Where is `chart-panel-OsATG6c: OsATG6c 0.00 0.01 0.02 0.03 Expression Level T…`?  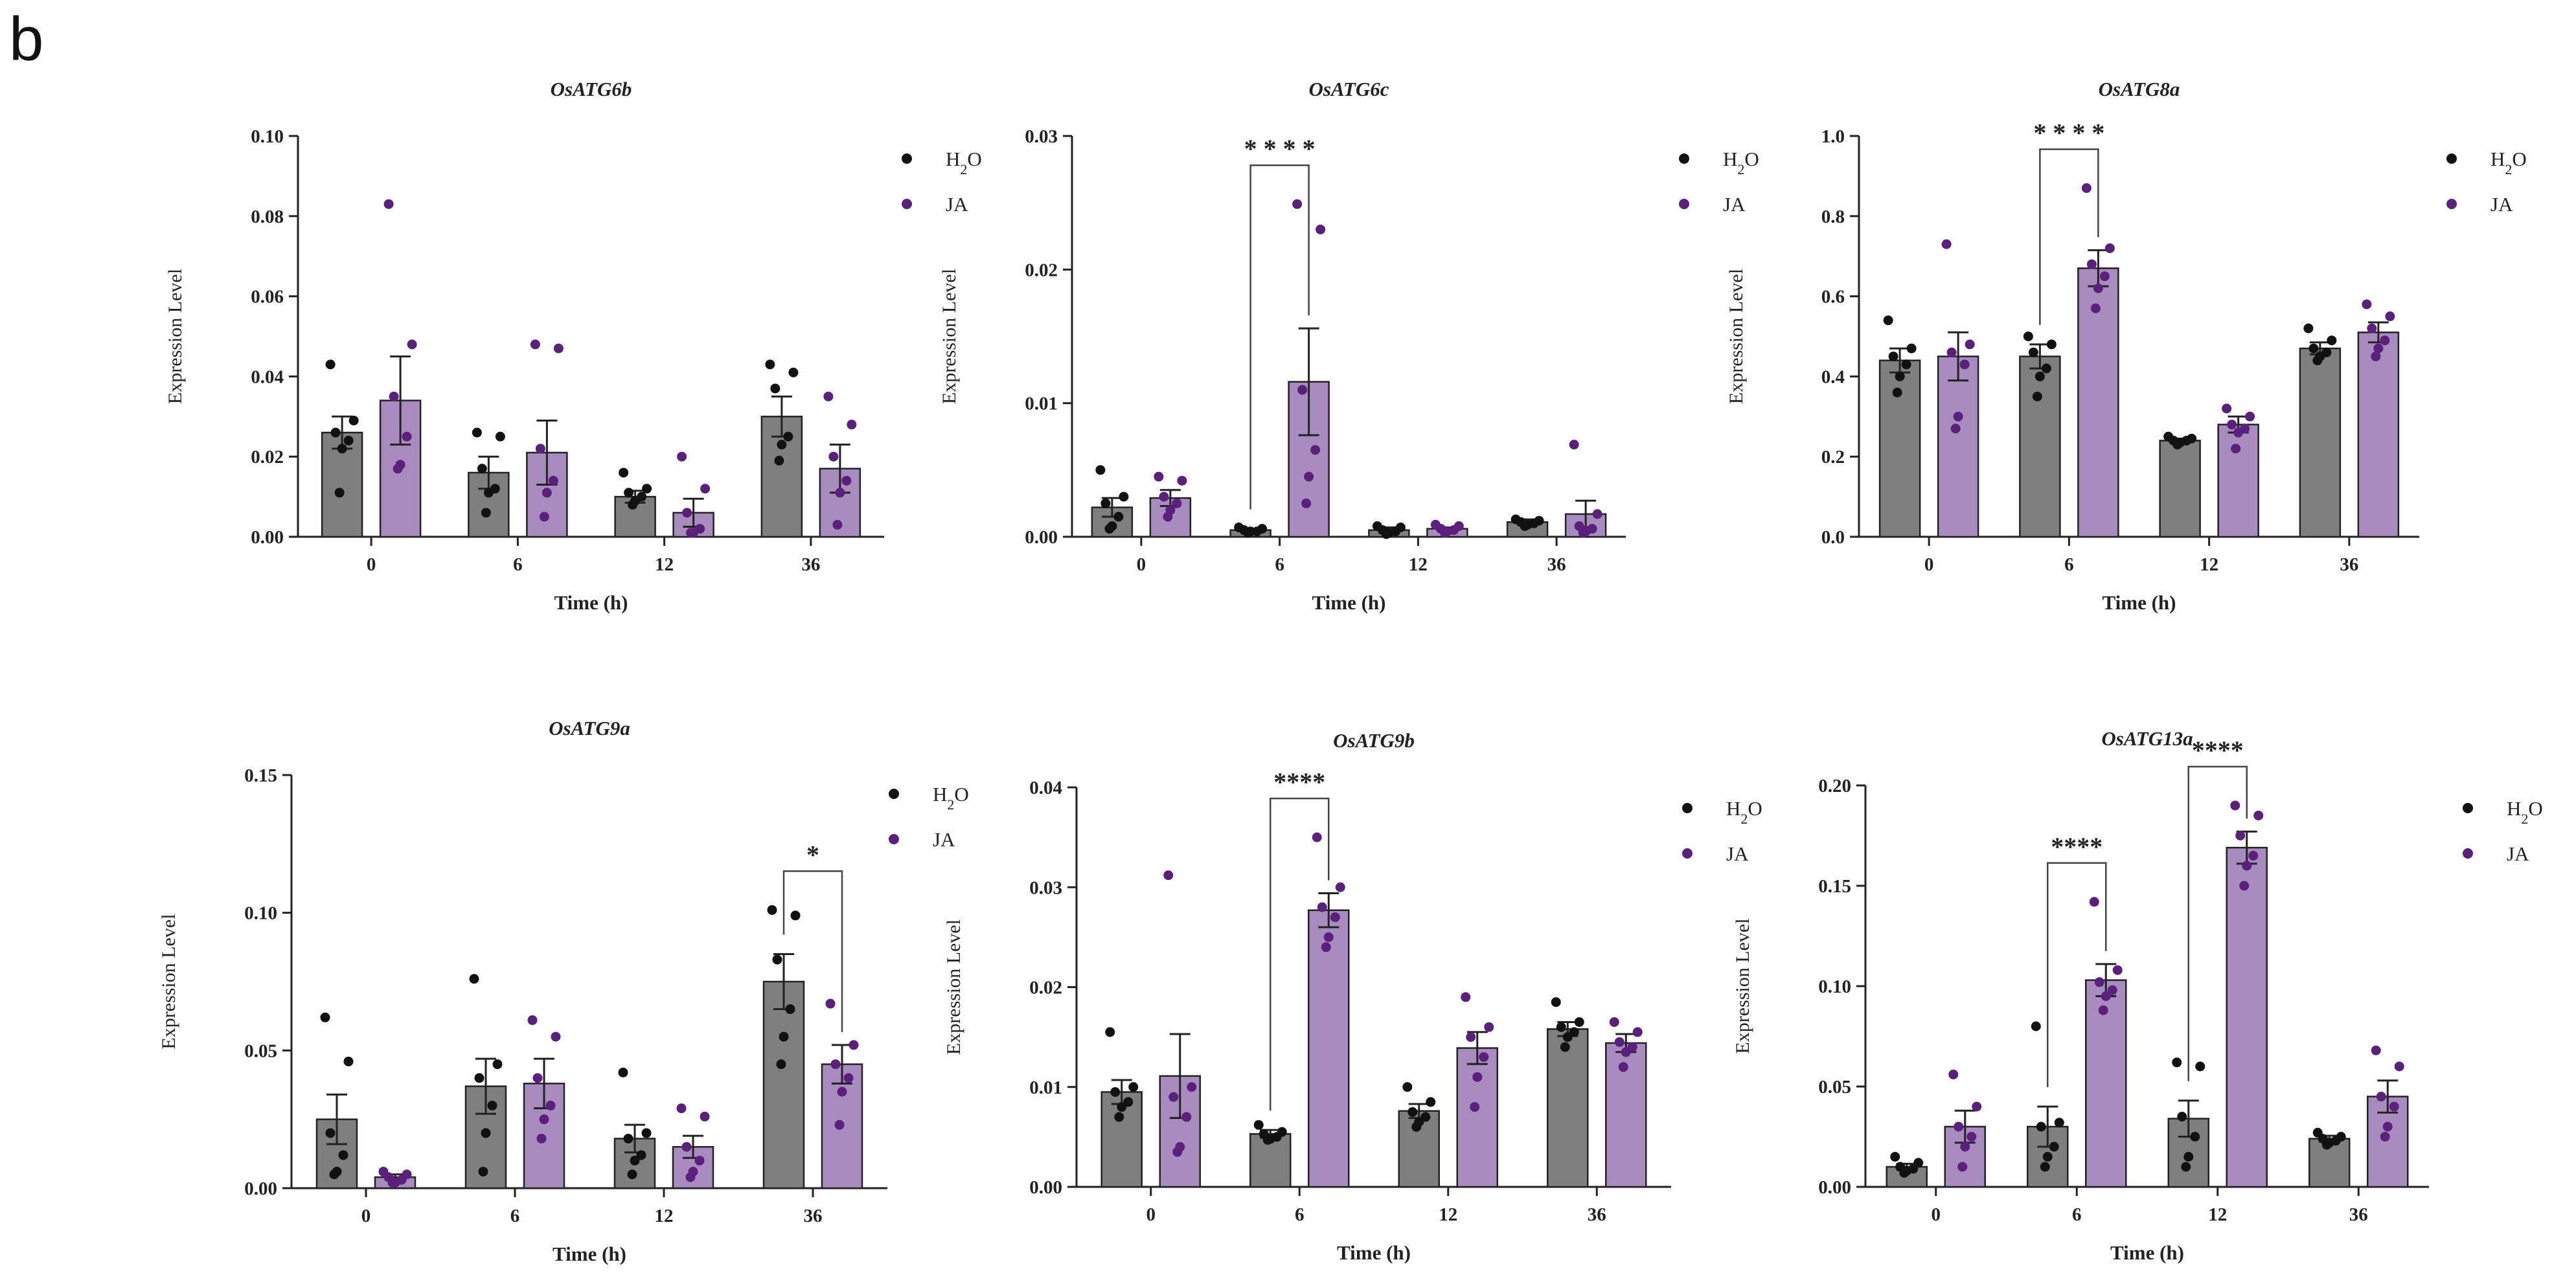
chart-panel-OsATG6c: OsATG6c 0.00 0.01 0.02 0.03 Expression Level T… is located at coordinates (1349, 346).